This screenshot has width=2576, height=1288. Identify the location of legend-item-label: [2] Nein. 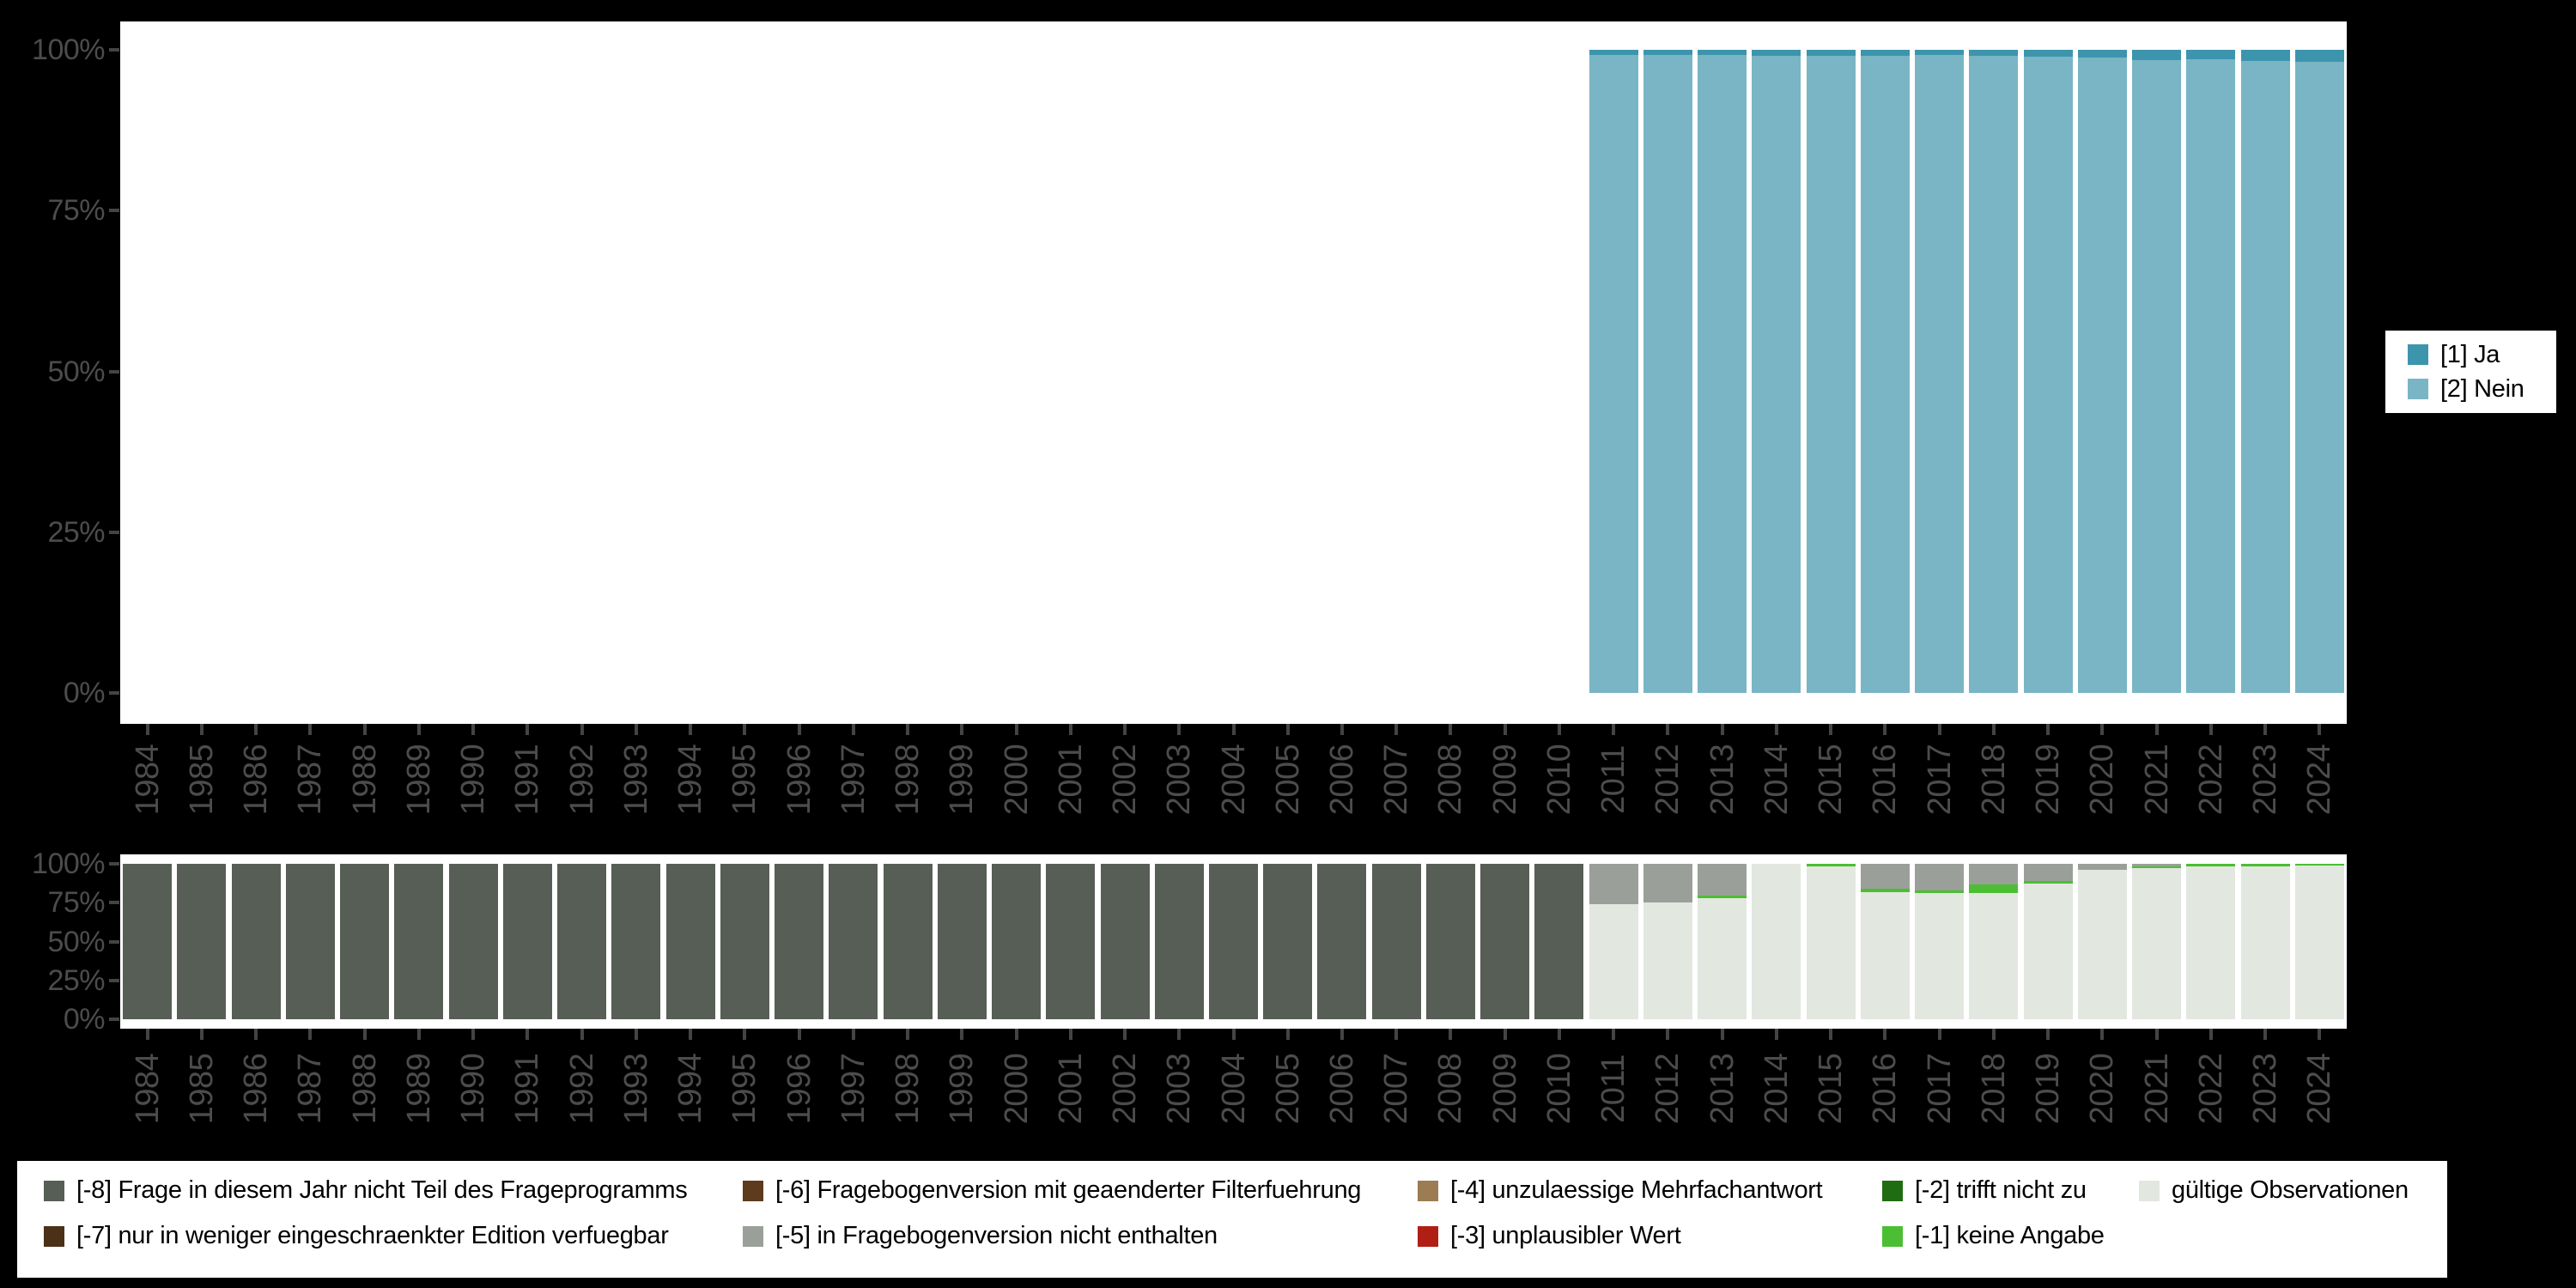
(2482, 388).